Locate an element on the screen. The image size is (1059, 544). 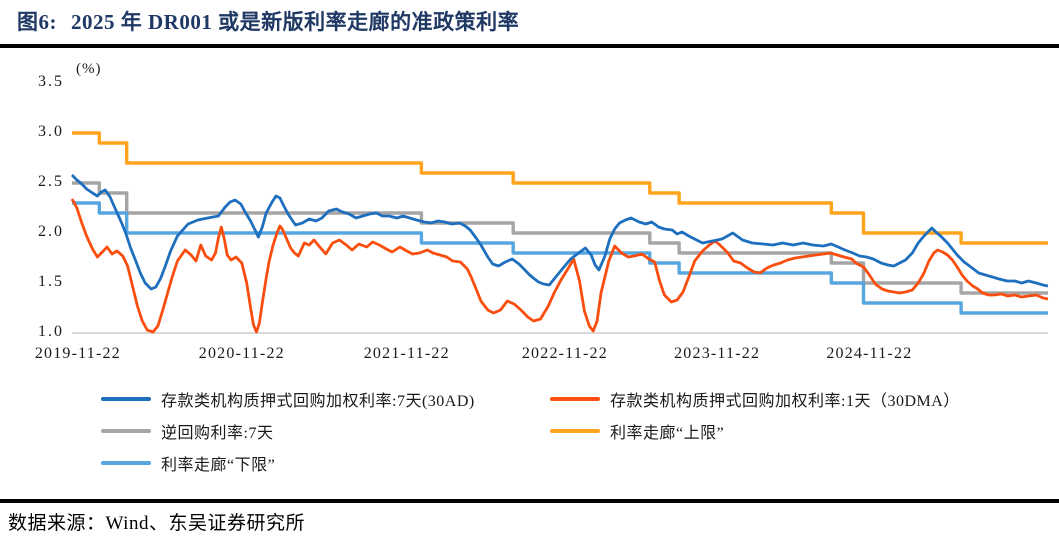
y-tick-label: 2.0 is located at coordinates (51, 231).